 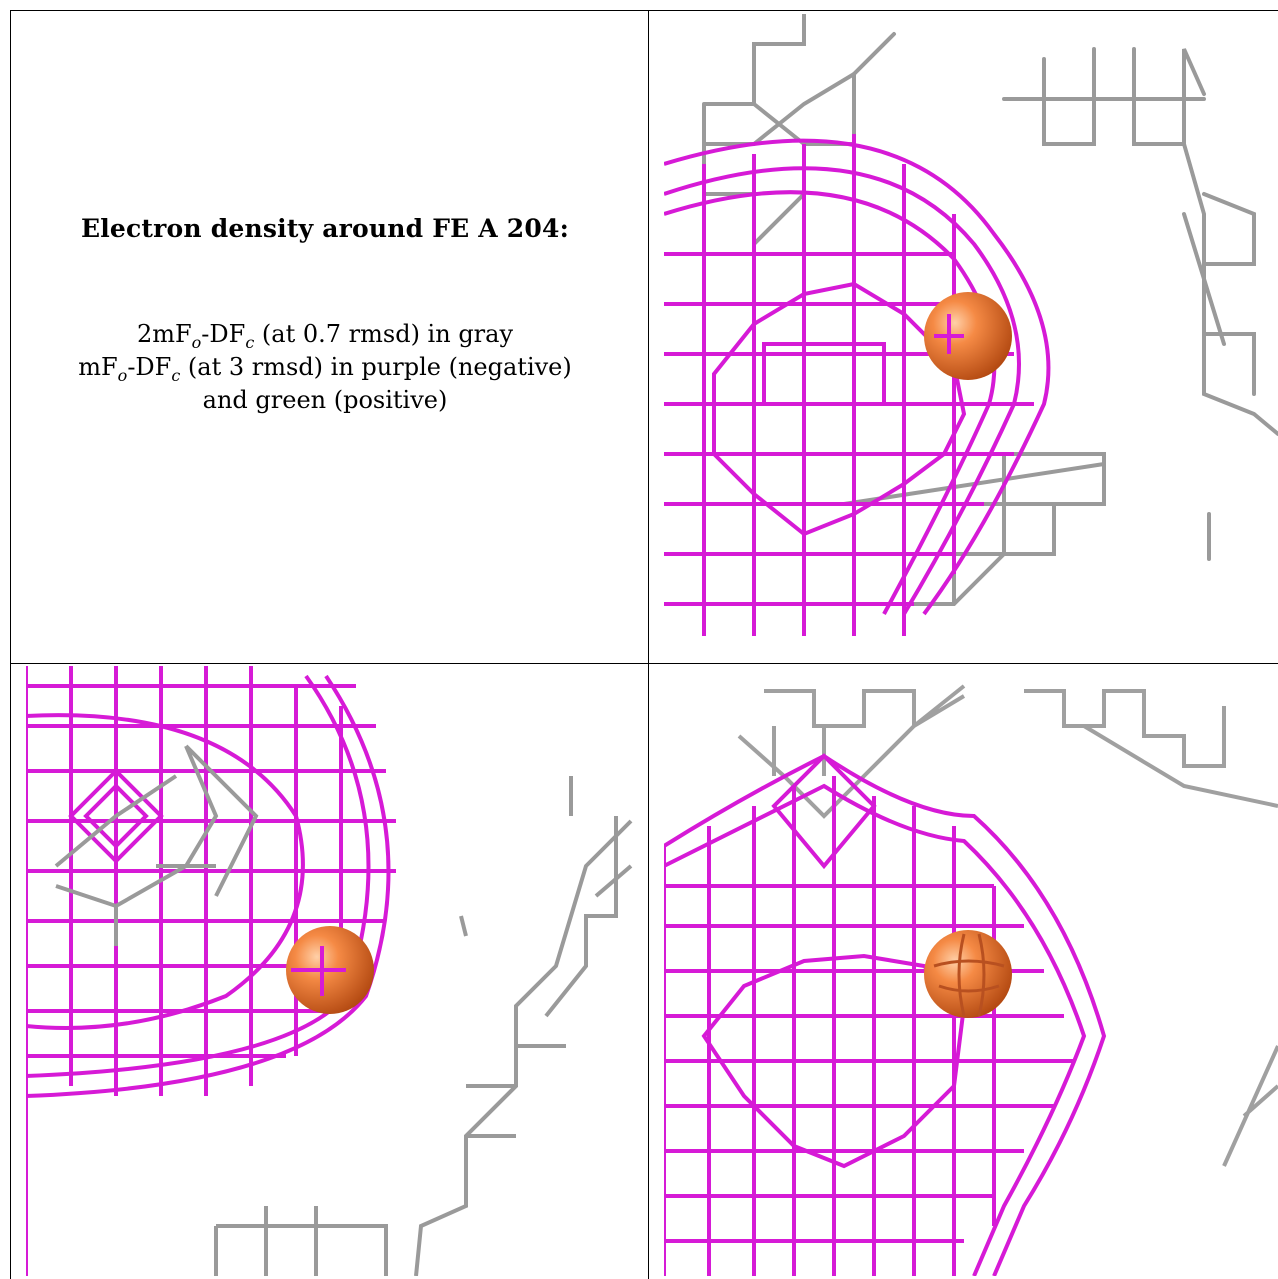 What do you see at coordinates (648, 644) in the screenshot?
I see `table-divider-vertical` at bounding box center [648, 644].